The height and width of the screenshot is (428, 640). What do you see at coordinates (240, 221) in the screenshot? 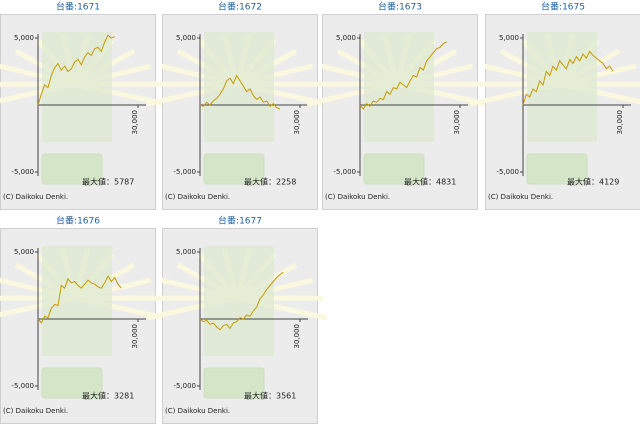
I see `panel-title: 台番:1677` at bounding box center [240, 221].